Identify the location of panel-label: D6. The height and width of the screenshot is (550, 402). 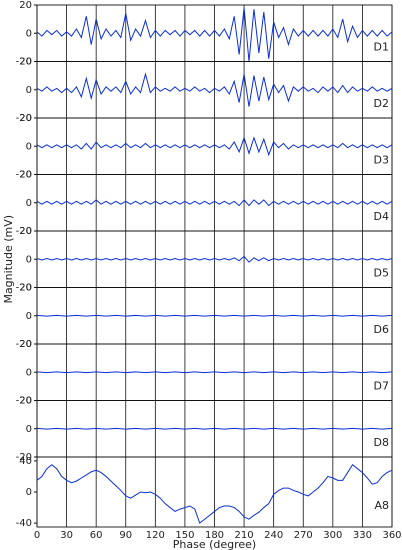
(381, 329).